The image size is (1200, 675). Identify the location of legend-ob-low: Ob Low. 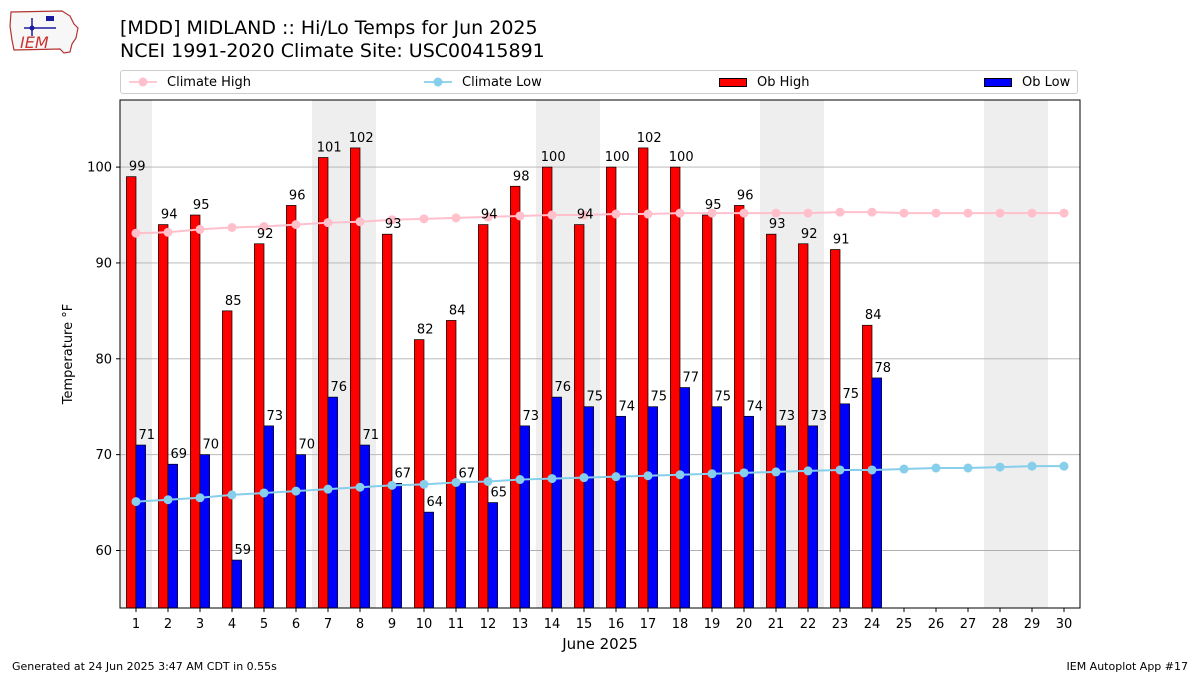
(1027, 82).